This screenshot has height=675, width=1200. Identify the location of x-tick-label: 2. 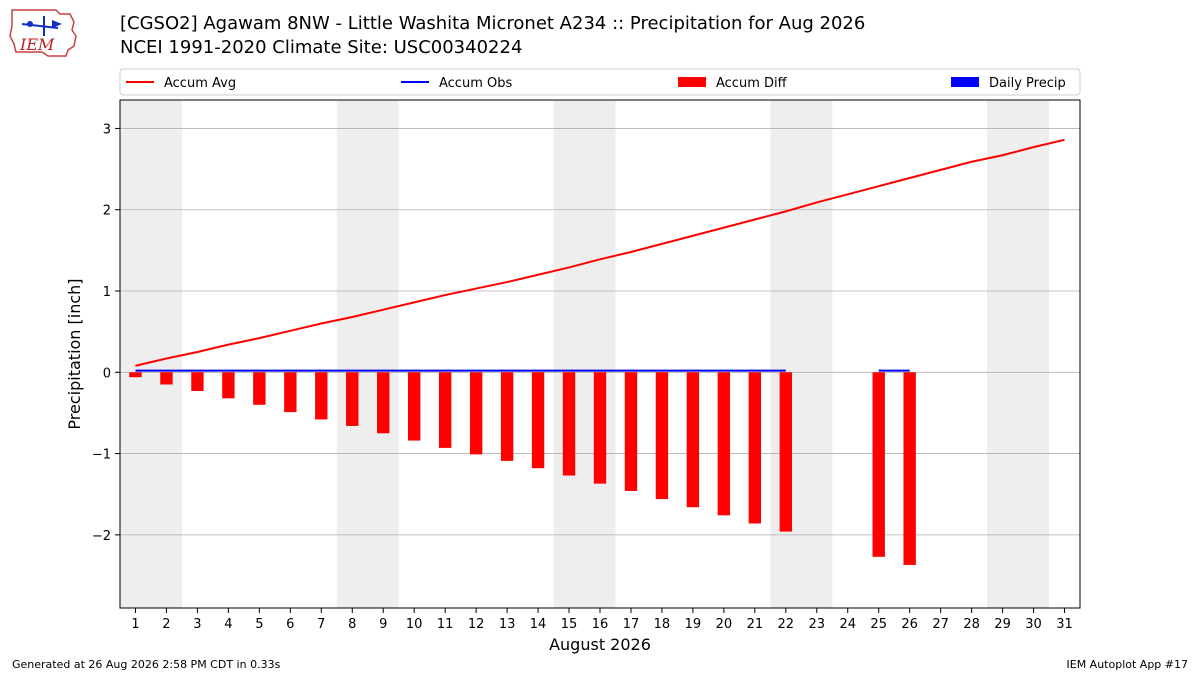
(166, 624).